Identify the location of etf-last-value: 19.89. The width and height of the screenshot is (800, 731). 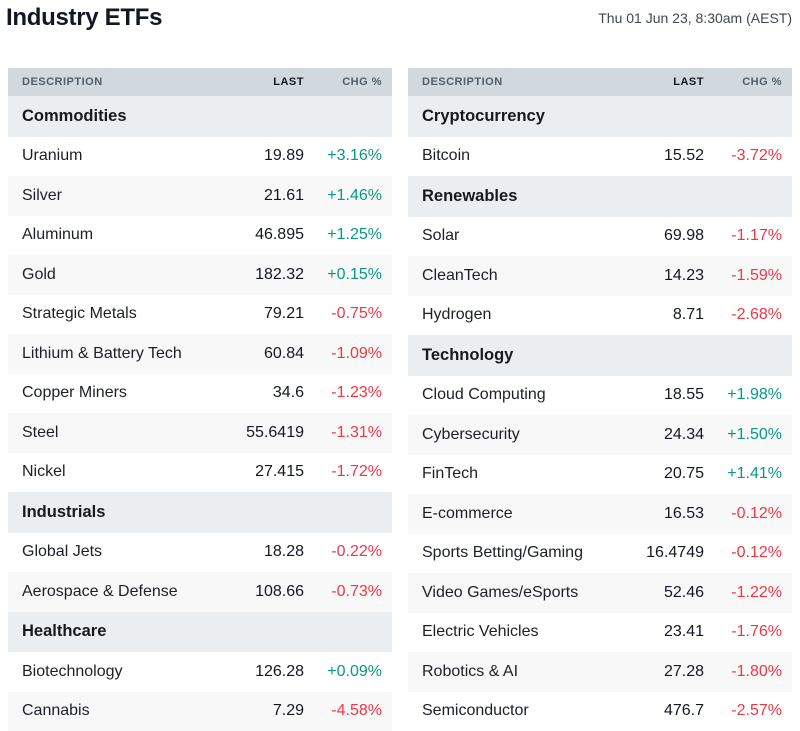
(283, 156).